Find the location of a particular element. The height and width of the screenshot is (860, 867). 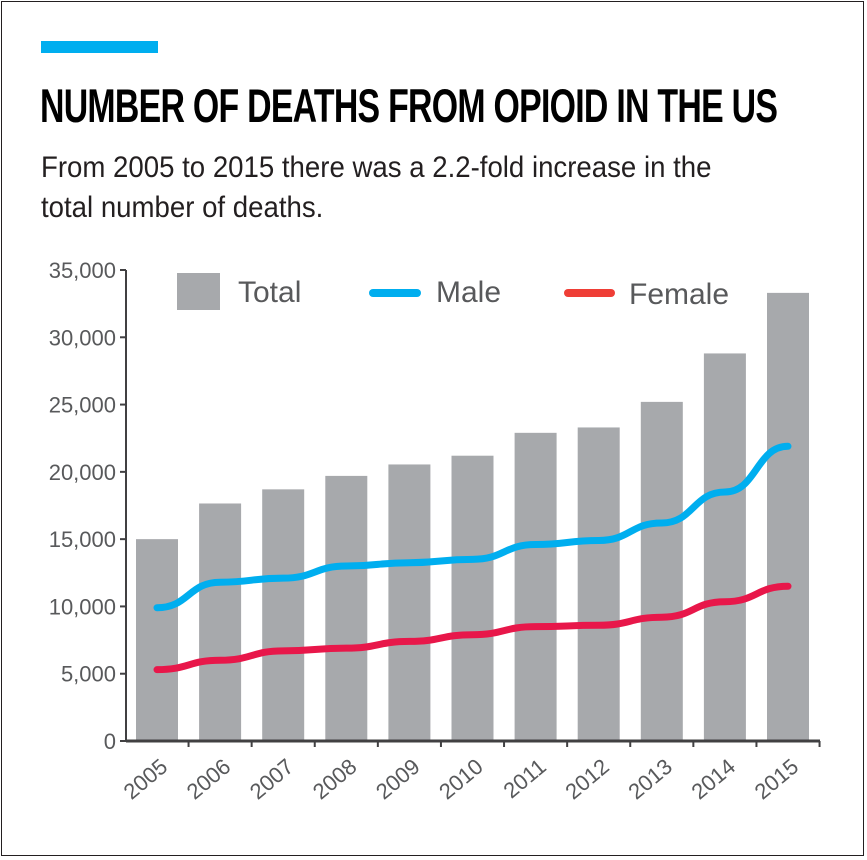

bar-total-2013 is located at coordinates (661, 571).